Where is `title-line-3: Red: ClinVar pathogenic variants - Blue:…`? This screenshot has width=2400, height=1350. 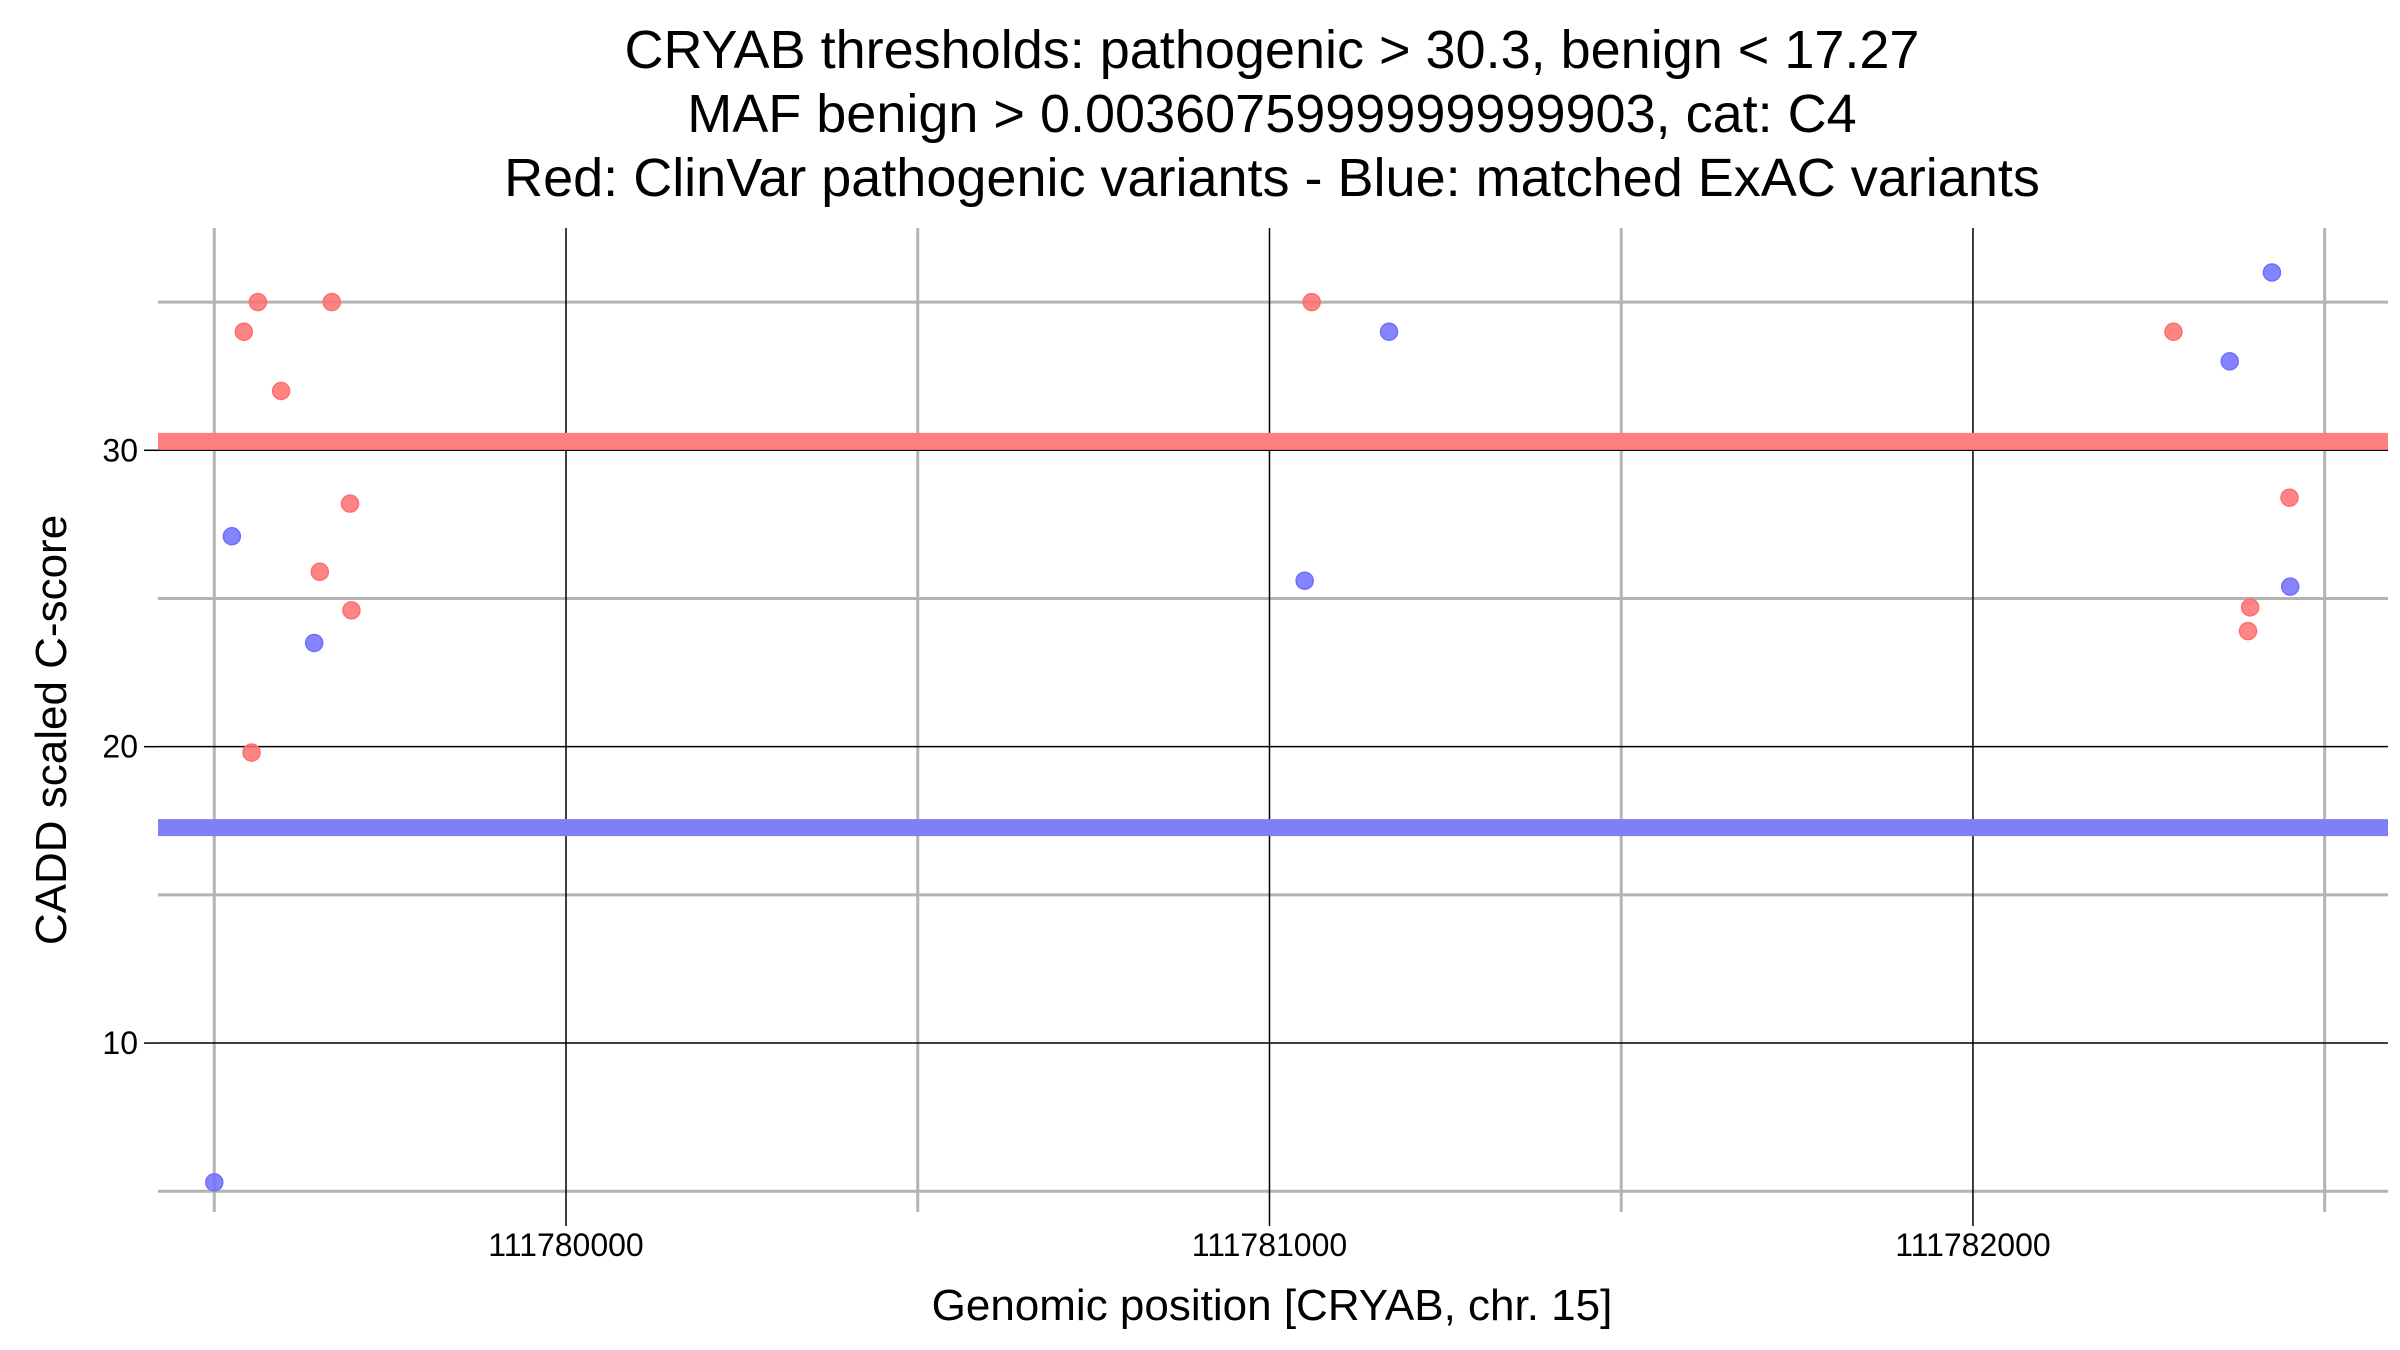 title-line-3: Red: ClinVar pathogenic variants - Blue:… is located at coordinates (1272, 178).